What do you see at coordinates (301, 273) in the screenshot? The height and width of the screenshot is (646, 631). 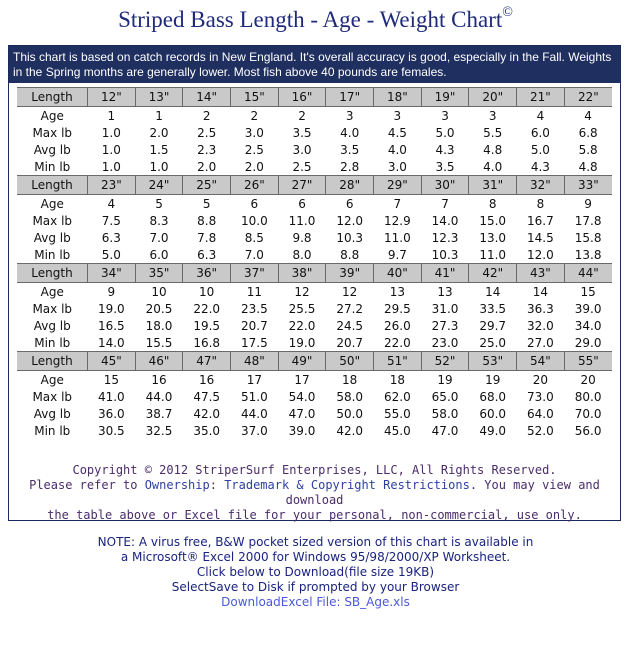 I see `table-cell: 38"` at bounding box center [301, 273].